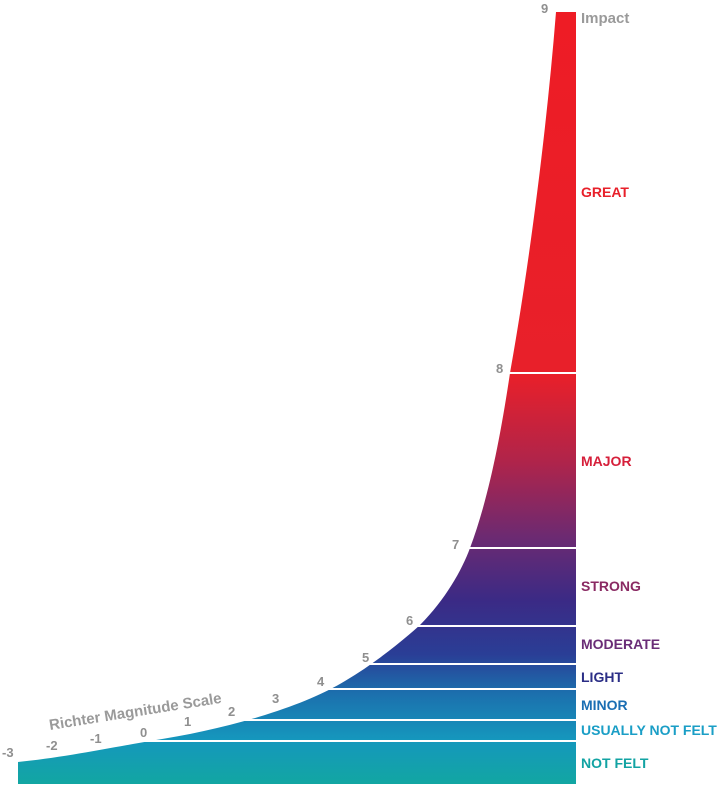 The image size is (720, 786). I want to click on tick-label: -2, so click(52, 745).